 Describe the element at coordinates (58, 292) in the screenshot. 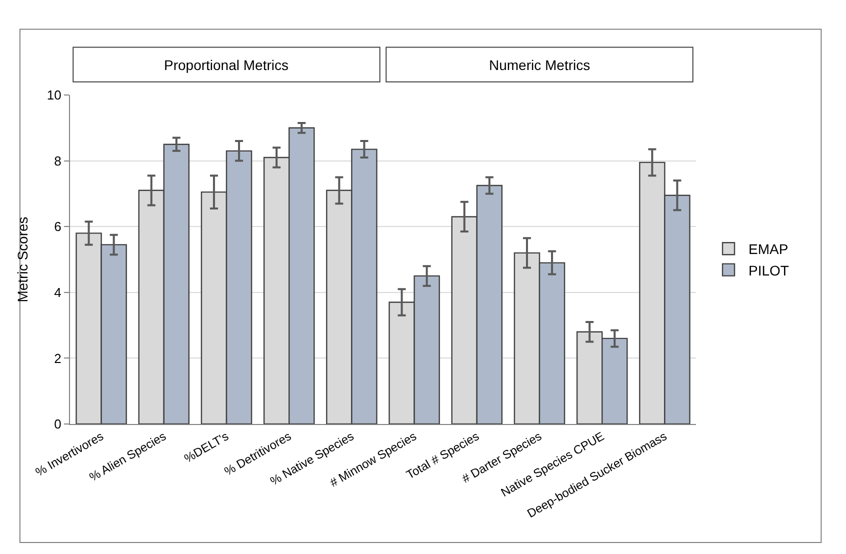

I see `y-tick-label: 4` at that location.